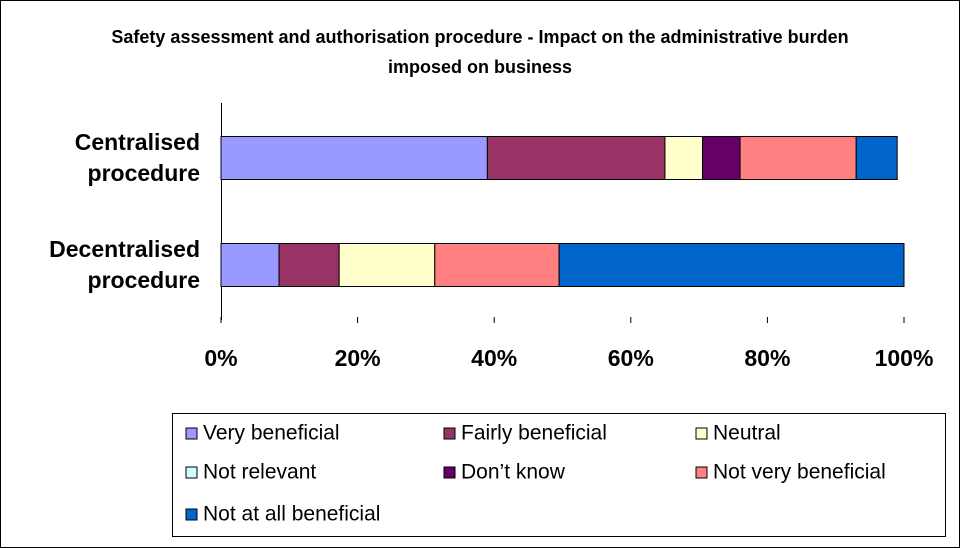  Describe the element at coordinates (494, 358) in the screenshot. I see `x-tick-label: 40%` at that location.